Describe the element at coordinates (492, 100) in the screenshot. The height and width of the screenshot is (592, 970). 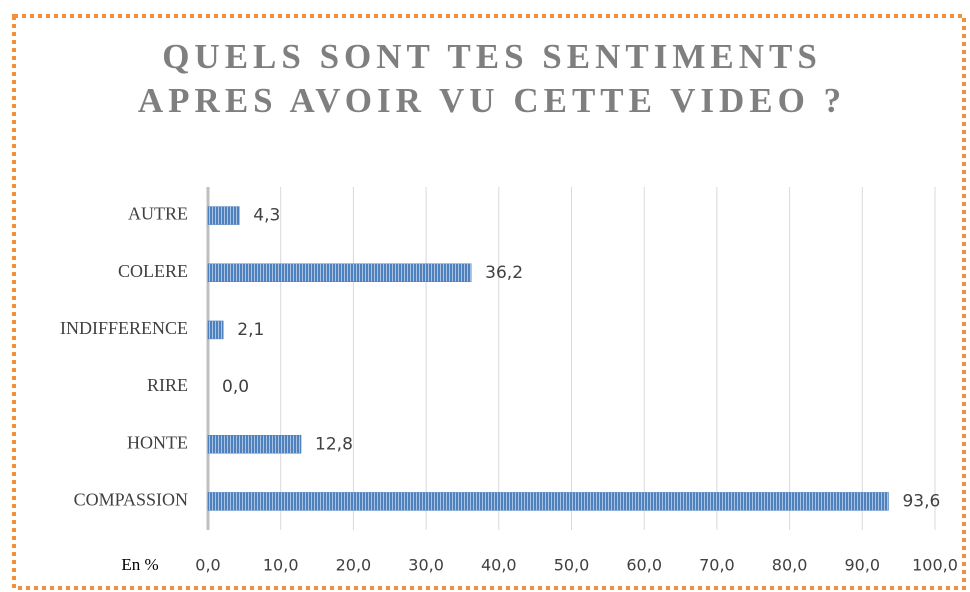
I see `chart-title: APRES AVOIR VU CETTE VIDEO ?` at that location.